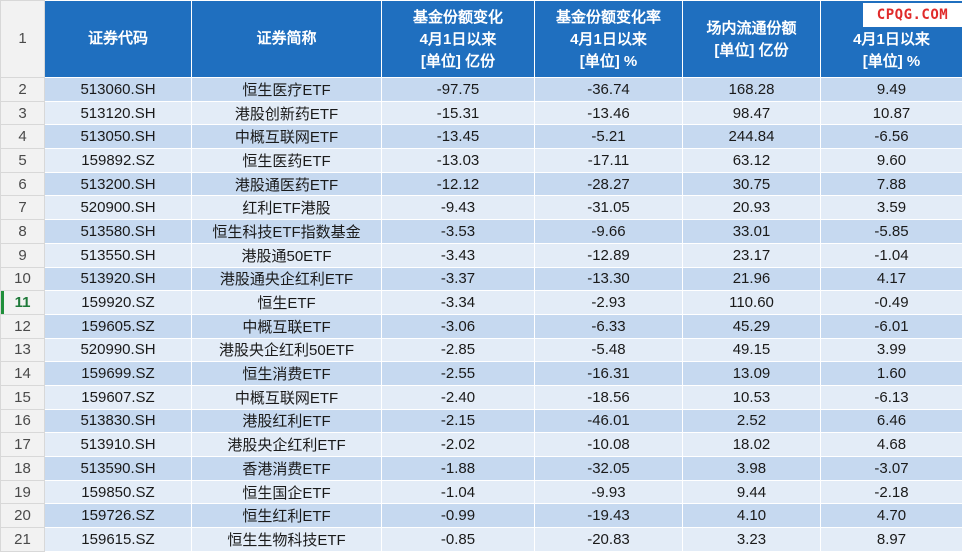  Describe the element at coordinates (752, 326) in the screenshot. I see `cell-floating: 45.29` at that location.